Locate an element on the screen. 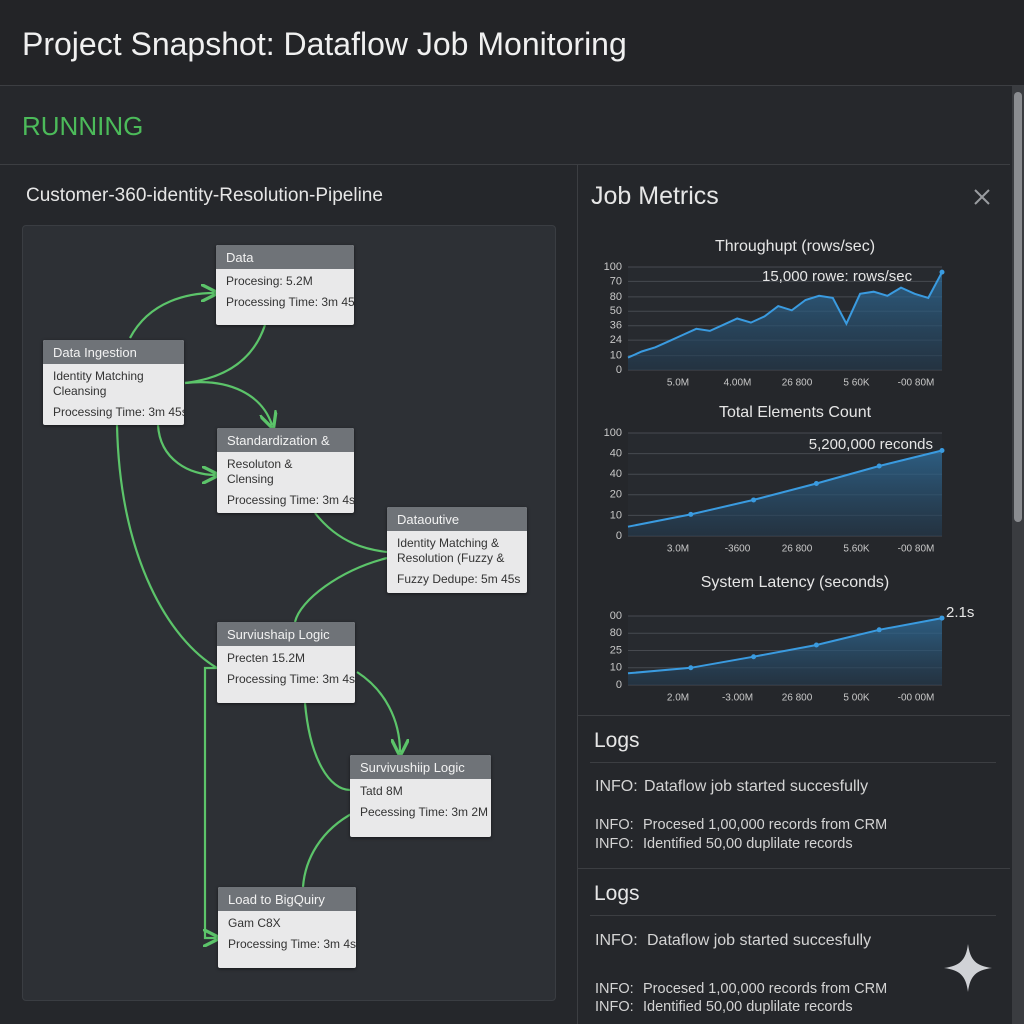 The height and width of the screenshot is (1024, 1024). node-title: Data is located at coordinates (285, 257).